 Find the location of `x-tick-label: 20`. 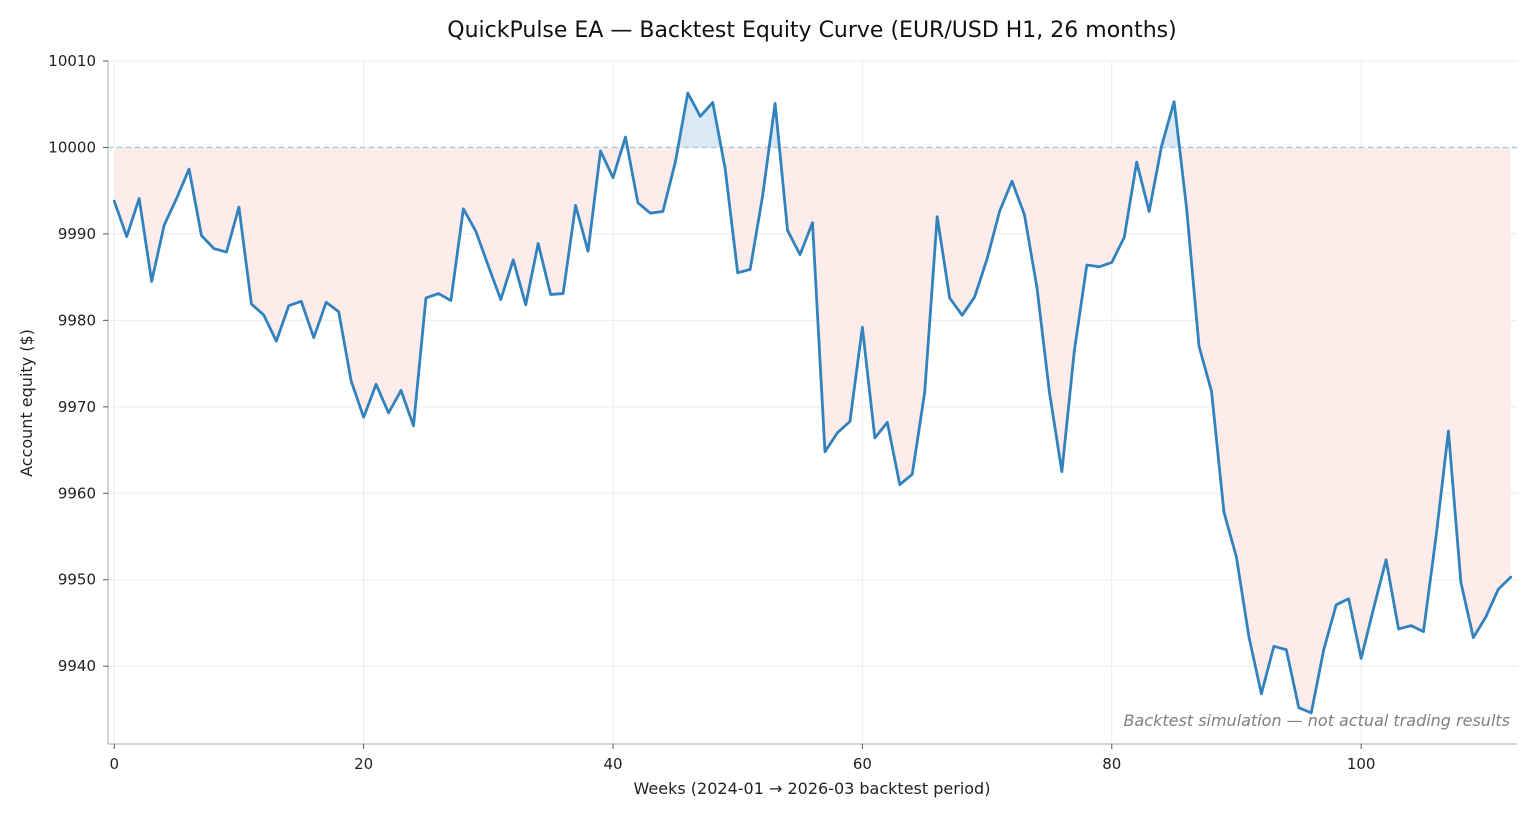

x-tick-label: 20 is located at coordinates (363, 764).